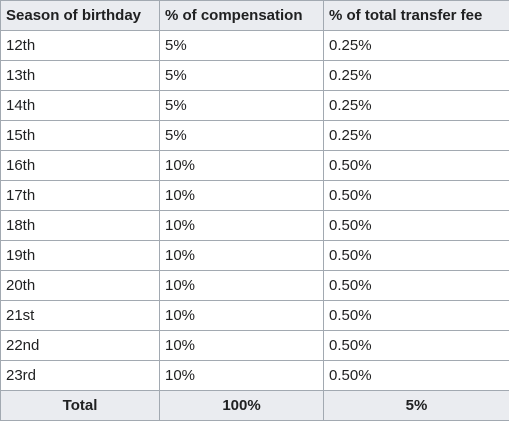  What do you see at coordinates (80, 135) in the screenshot?
I see `season-cell: 15th` at bounding box center [80, 135].